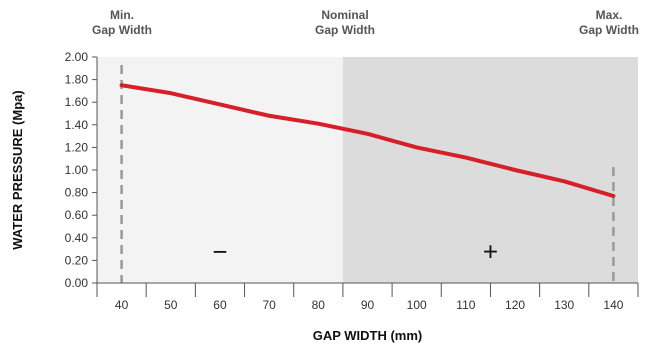 Image resolution: width=649 pixels, height=348 pixels. What do you see at coordinates (77, 215) in the screenshot?
I see `y-tick-label: 0.60` at bounding box center [77, 215].